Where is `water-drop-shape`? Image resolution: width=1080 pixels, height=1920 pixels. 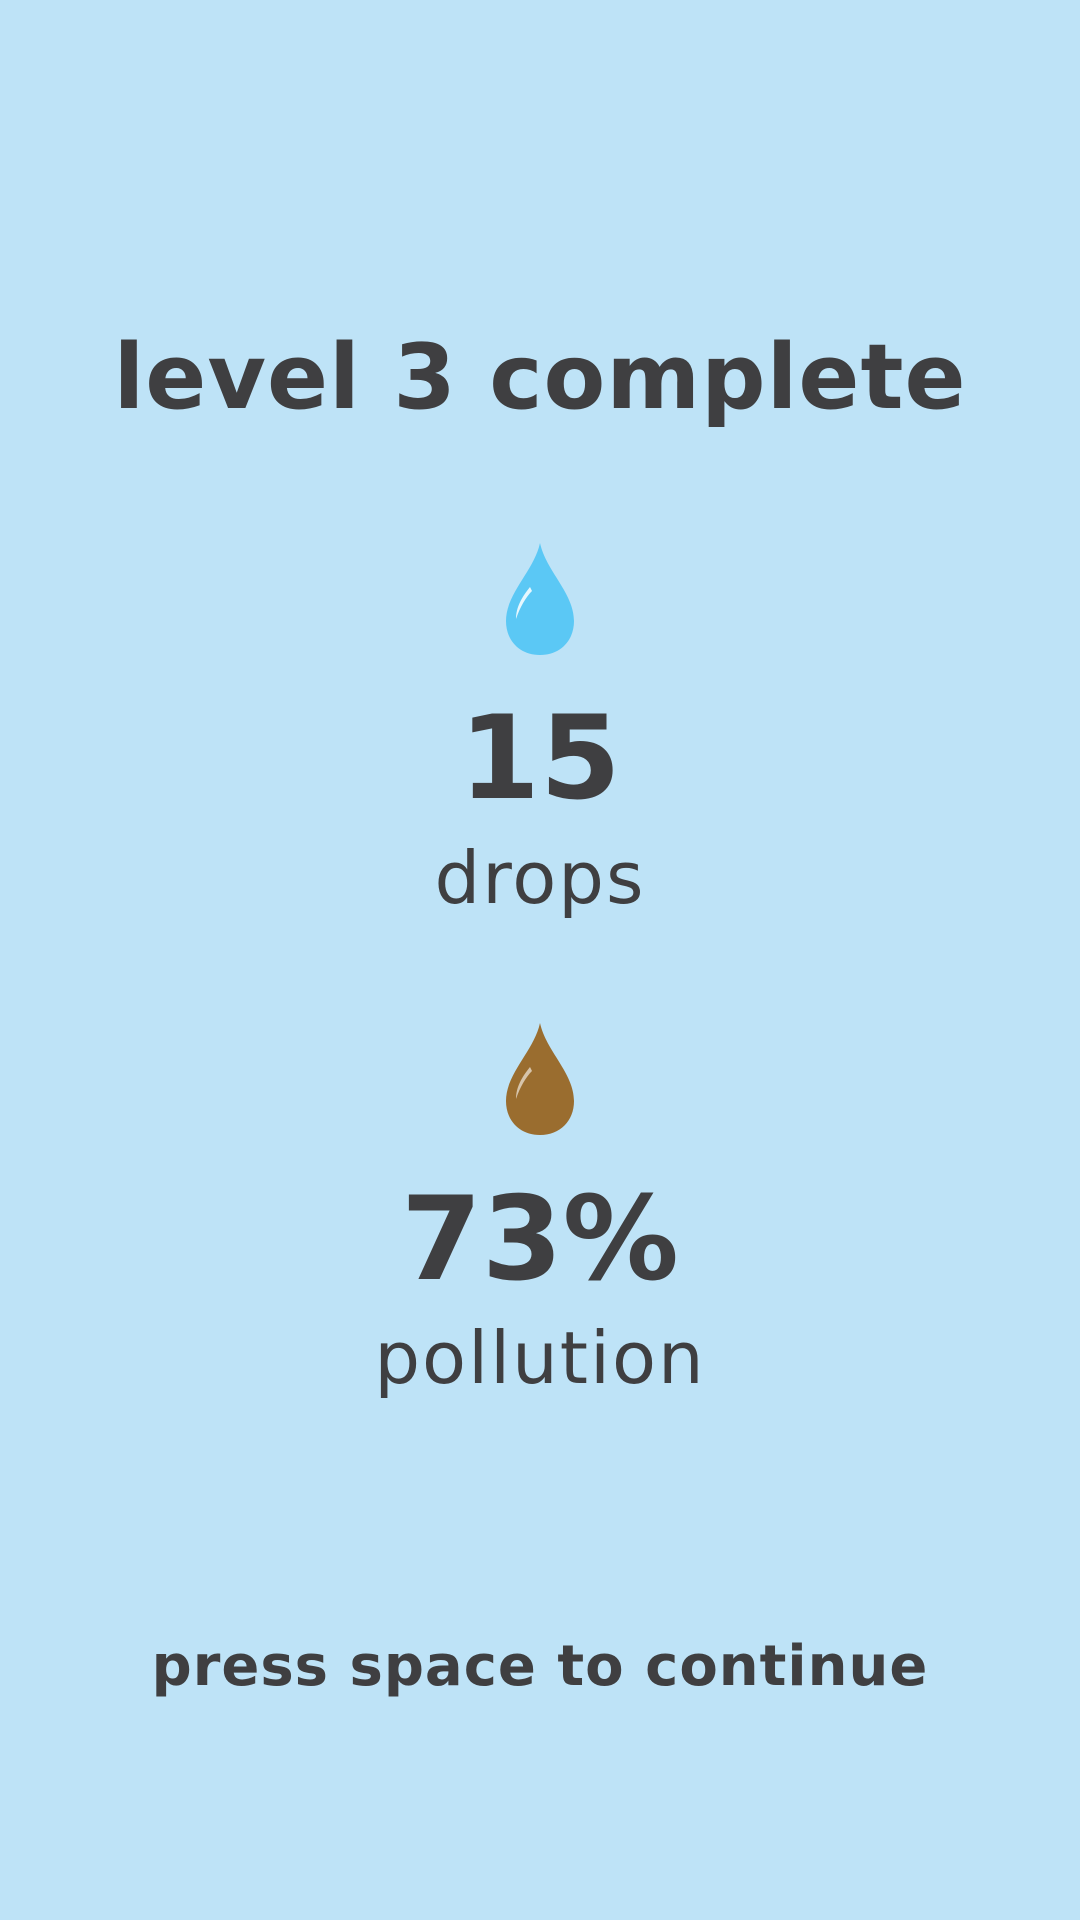 water-drop-shape is located at coordinates (540, 599).